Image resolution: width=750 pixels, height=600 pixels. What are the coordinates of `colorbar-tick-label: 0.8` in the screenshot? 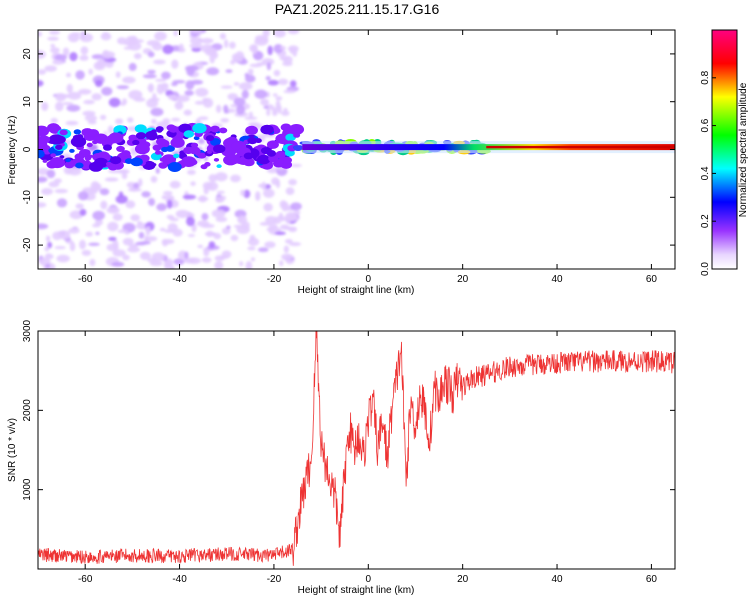 It's located at (705, 77).